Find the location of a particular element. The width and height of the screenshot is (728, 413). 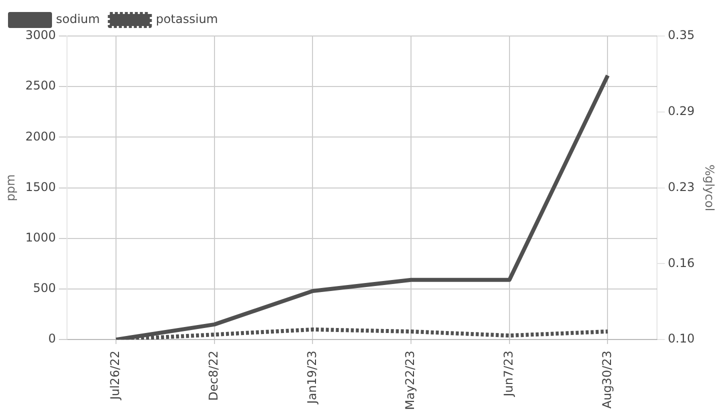

y2-tick-label: 0.35 is located at coordinates (681, 35).